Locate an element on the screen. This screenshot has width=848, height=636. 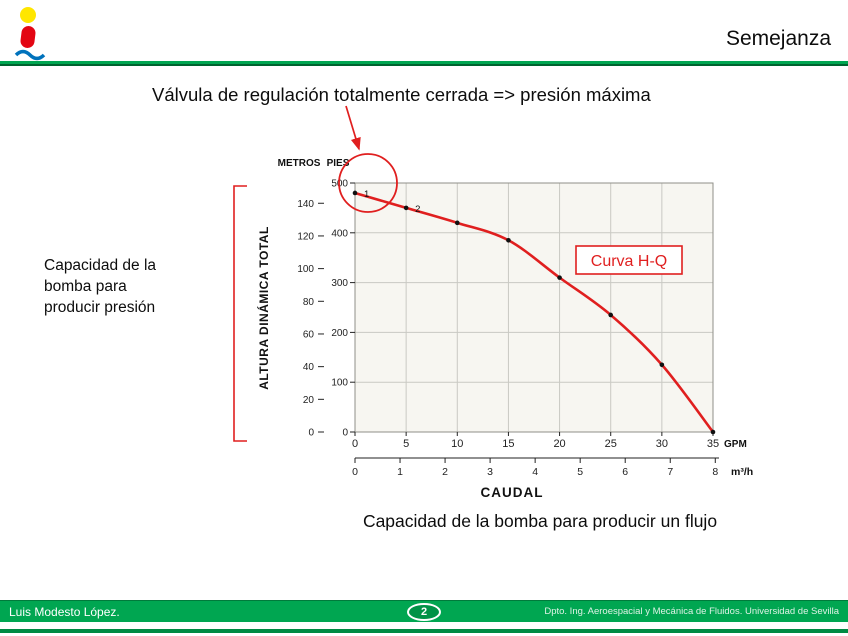
page-title: Semejanza is located at coordinates (778, 38).